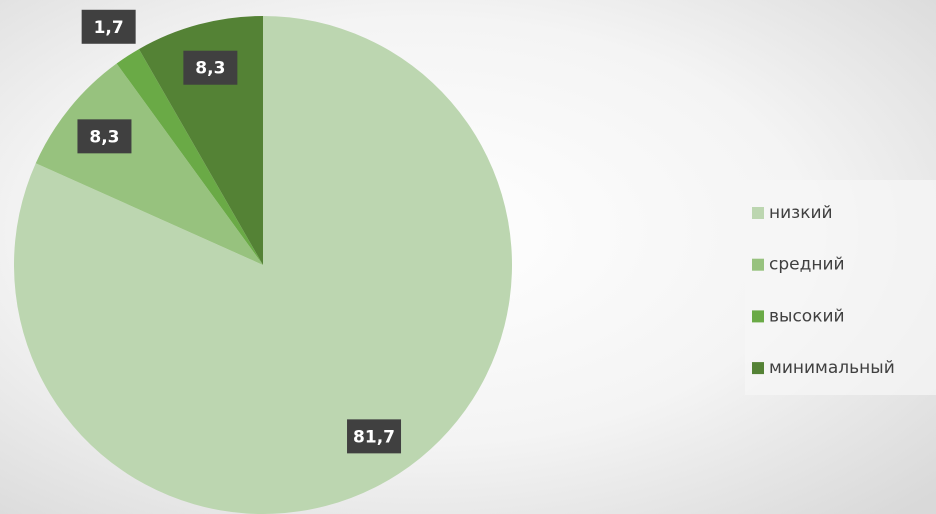  I want to click on data-label: 1,7, so click(109, 28).